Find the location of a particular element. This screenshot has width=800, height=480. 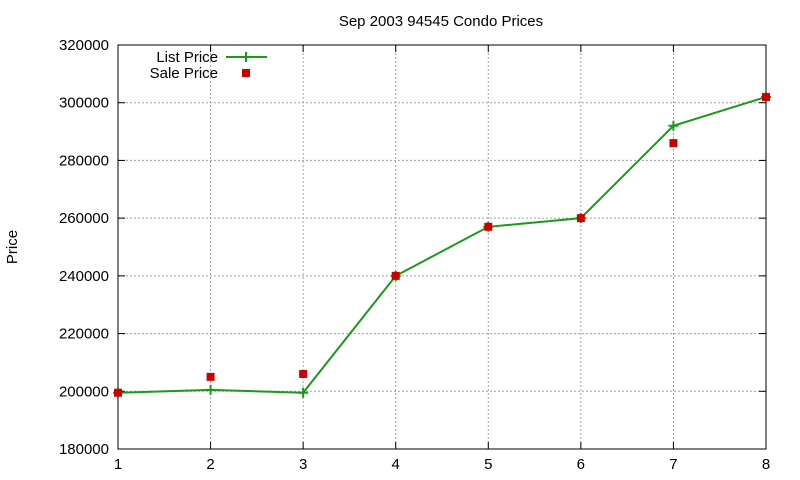

y-tick-label: 180000 is located at coordinates (84, 449).